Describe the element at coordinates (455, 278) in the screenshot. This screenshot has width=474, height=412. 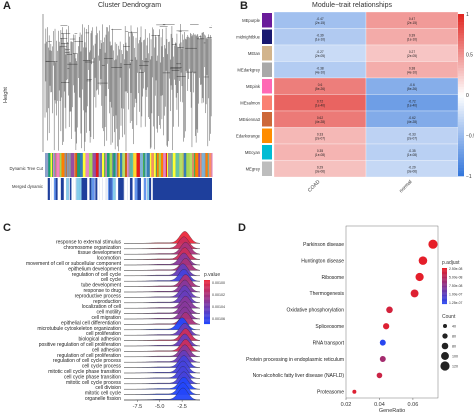
I see `padjust-legend-value: 5.00e-08` at that location.